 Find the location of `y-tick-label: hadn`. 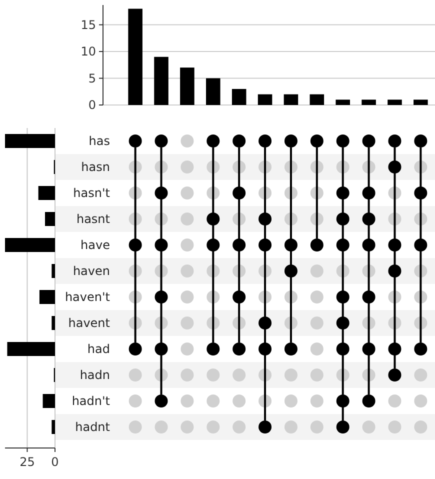

y-tick-label: hadn is located at coordinates (95, 375).